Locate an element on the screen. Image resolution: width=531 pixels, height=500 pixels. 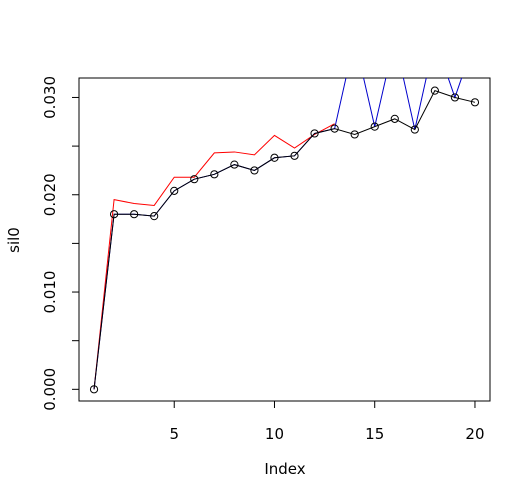
x-tick-label: 15 is located at coordinates (374, 434).